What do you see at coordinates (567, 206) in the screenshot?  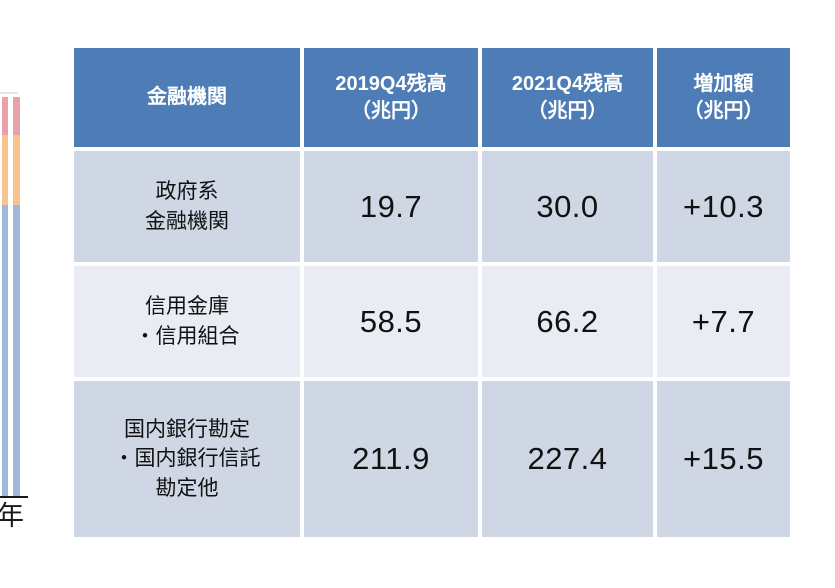 I see `value-government-2021q4: 30.0` at bounding box center [567, 206].